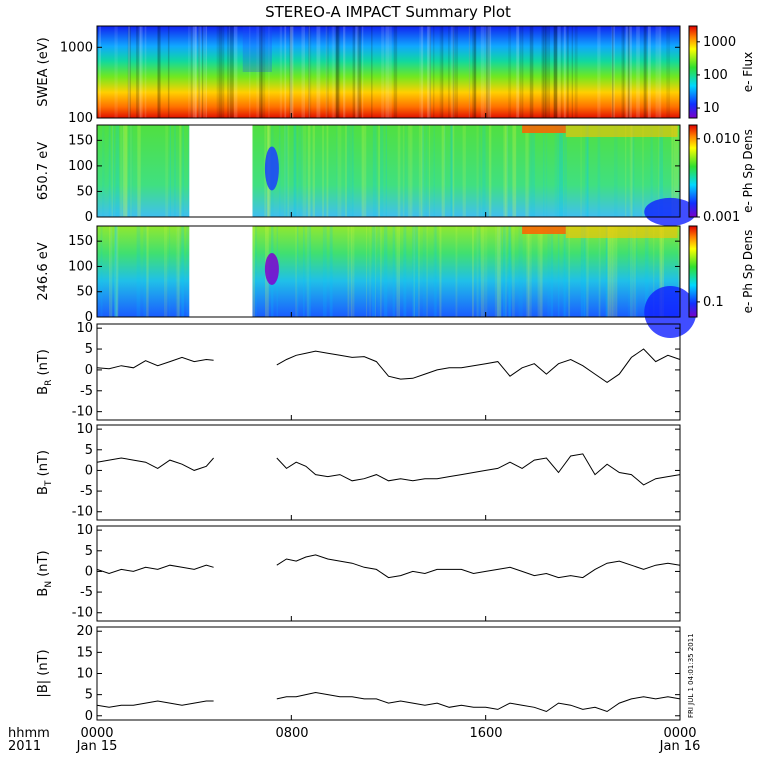  What do you see at coordinates (388, 673) in the screenshot?
I see `bmag-frame` at bounding box center [388, 673].